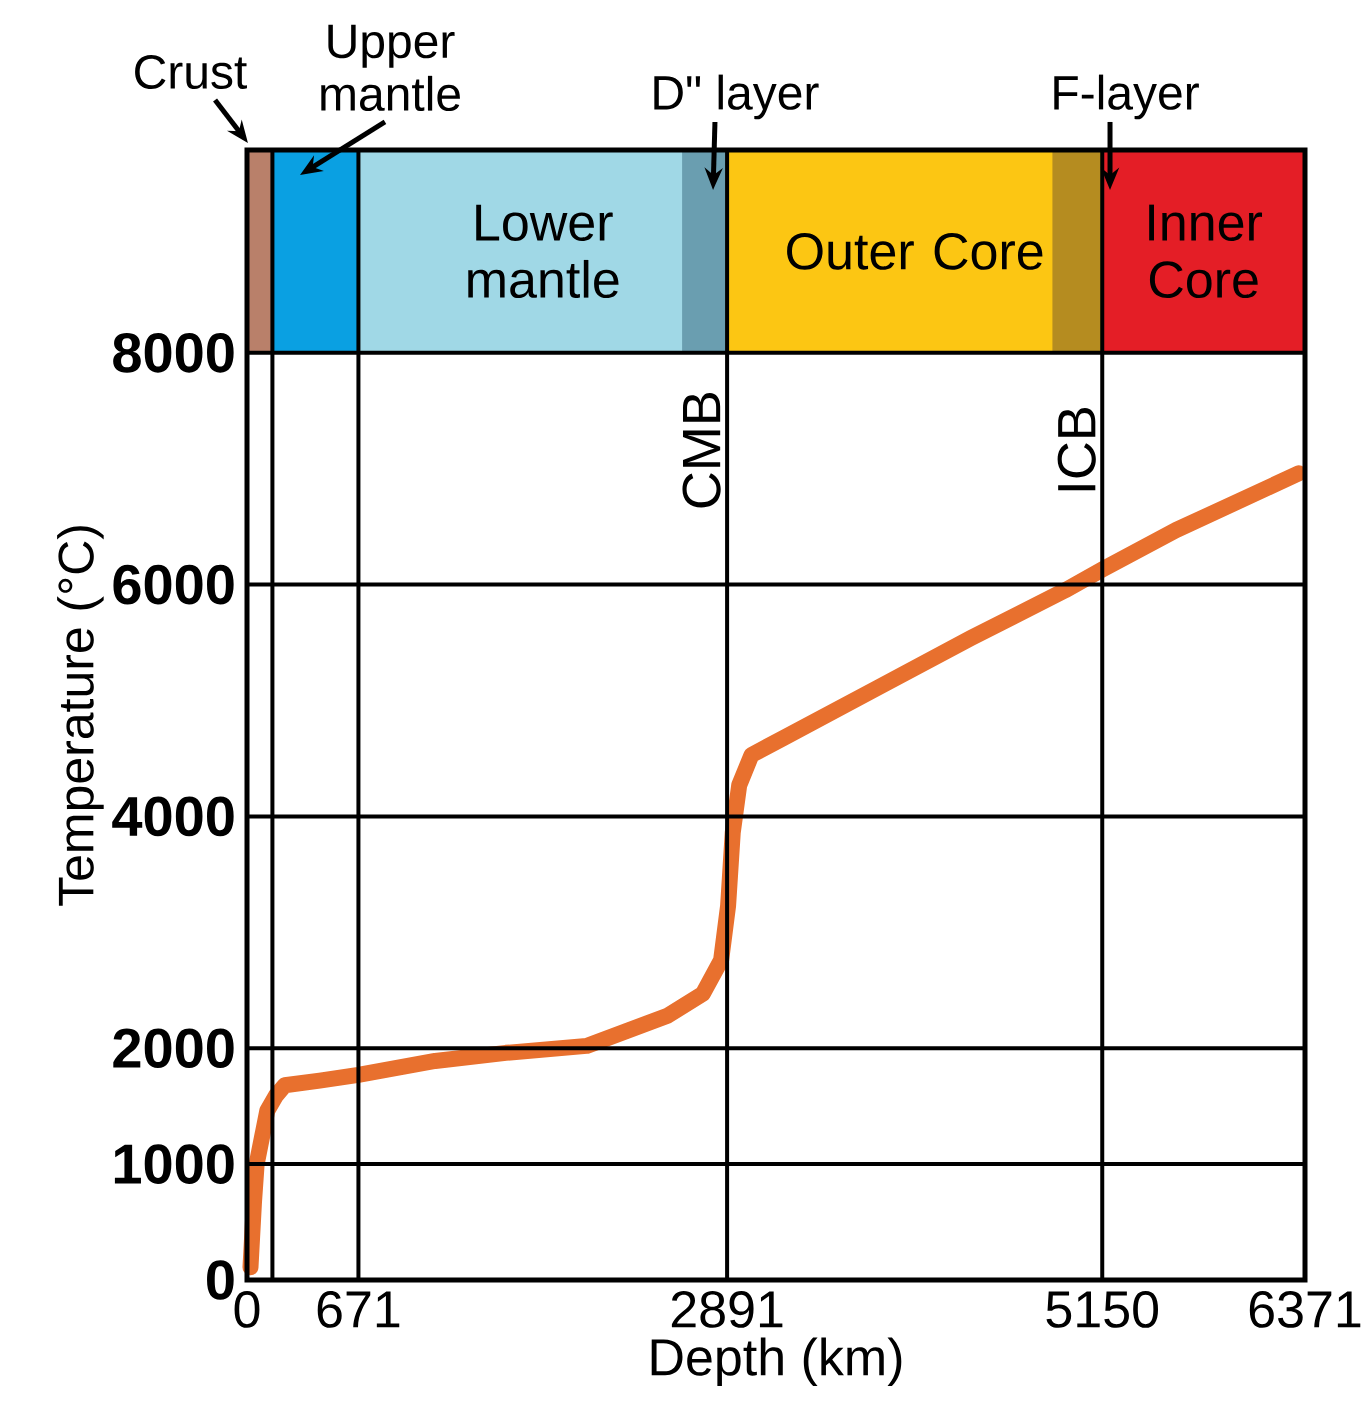 The height and width of the screenshot is (1415, 1367). Describe the element at coordinates (1206, 251) in the screenshot. I see `band-label: Inner Core` at that location.